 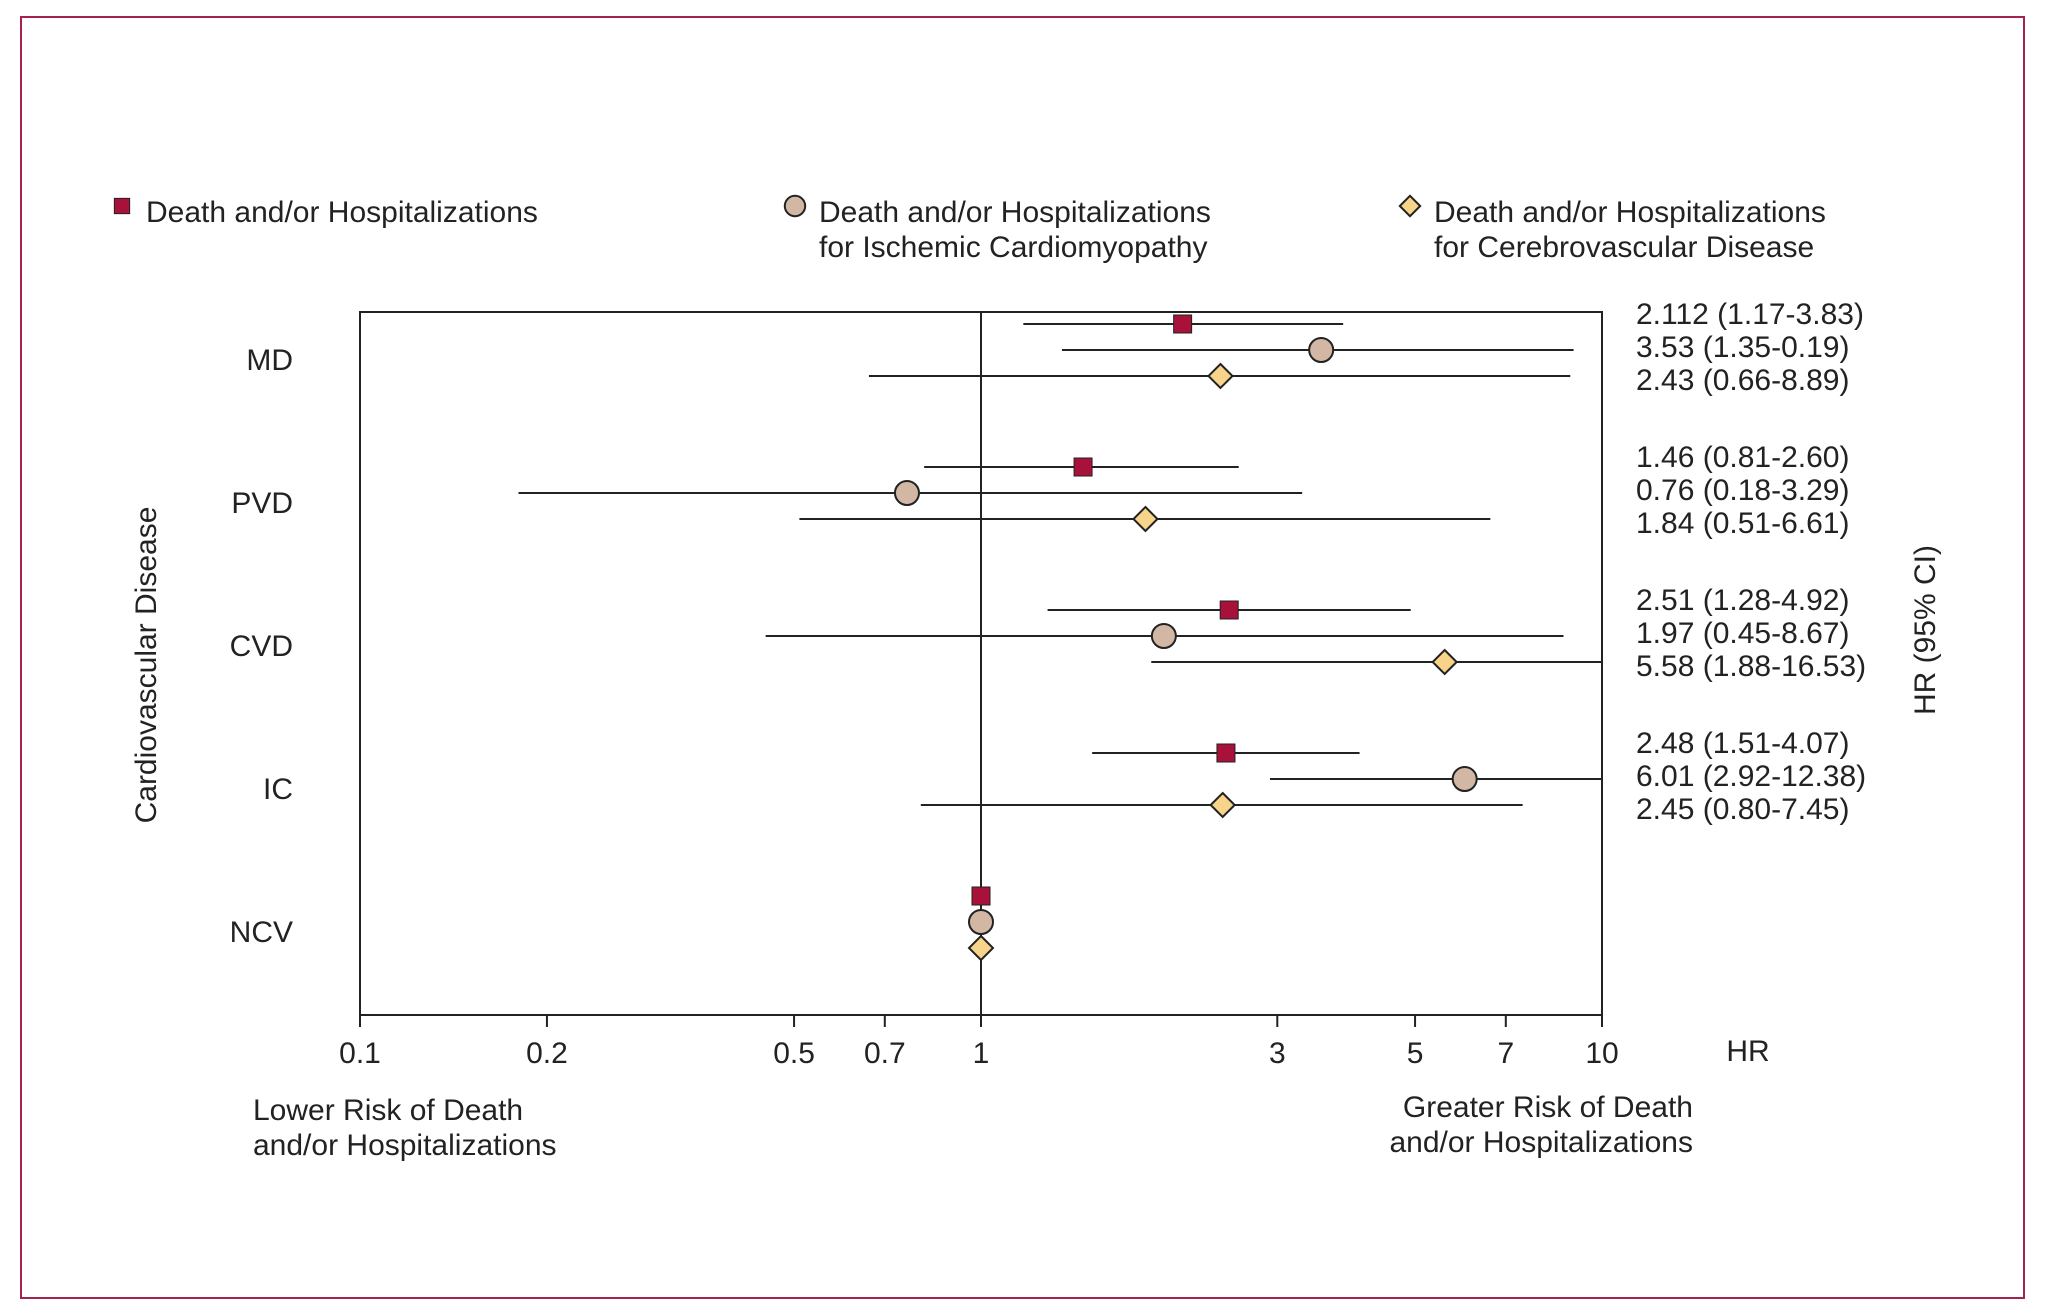 I want to click on group-label-ic: IC, so click(x=278, y=789).